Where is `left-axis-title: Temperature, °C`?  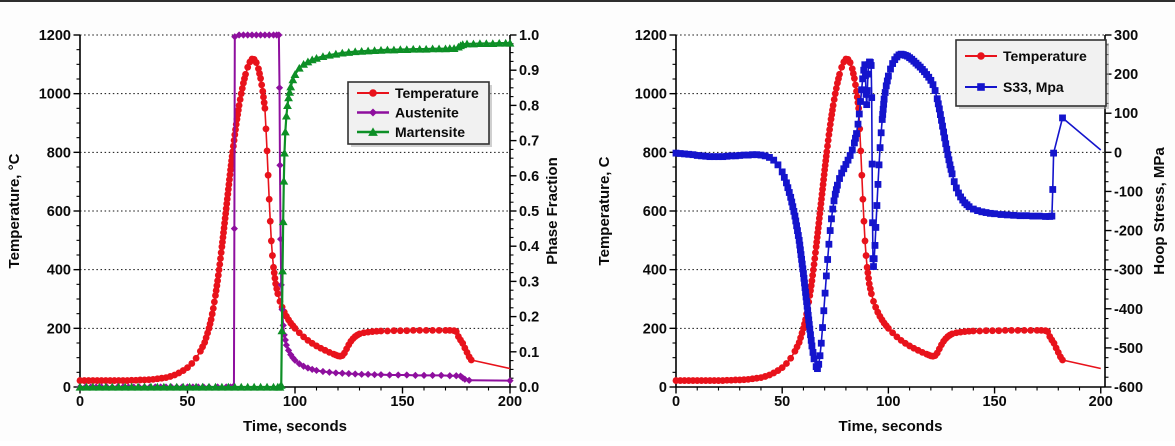
left-axis-title: Temperature, °C is located at coordinates (14, 210).